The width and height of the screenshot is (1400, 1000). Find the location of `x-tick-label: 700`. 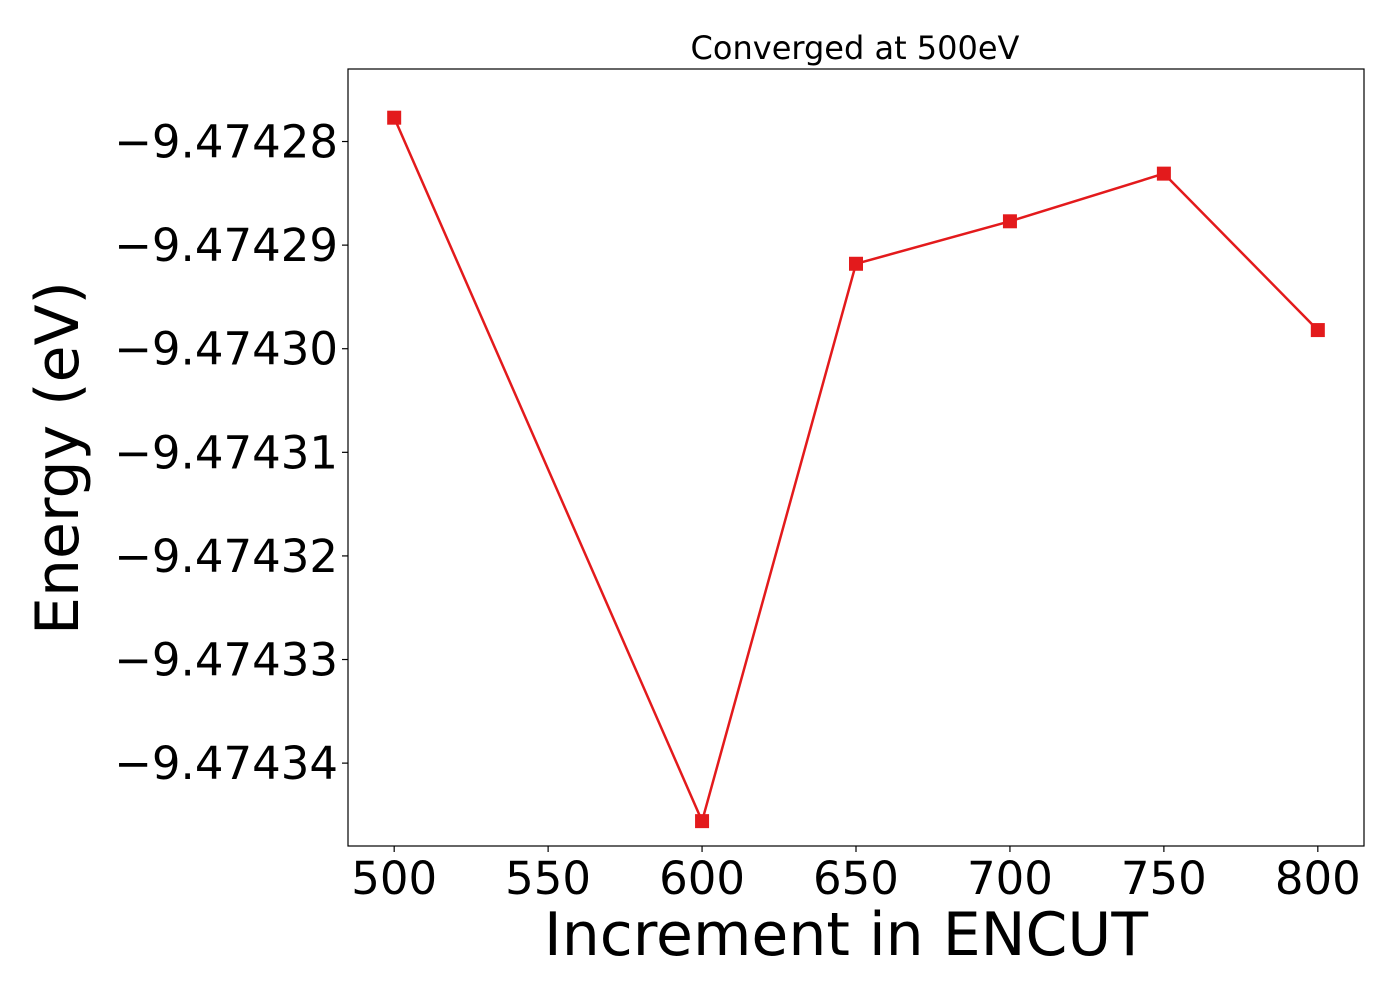

x-tick-label: 700 is located at coordinates (1010, 878).